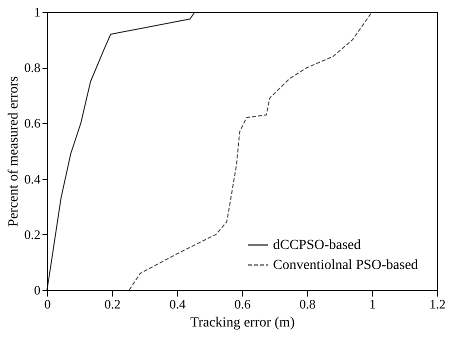 The image size is (474, 361). I want to click on x-tick-label: 1.2, so click(437, 304).